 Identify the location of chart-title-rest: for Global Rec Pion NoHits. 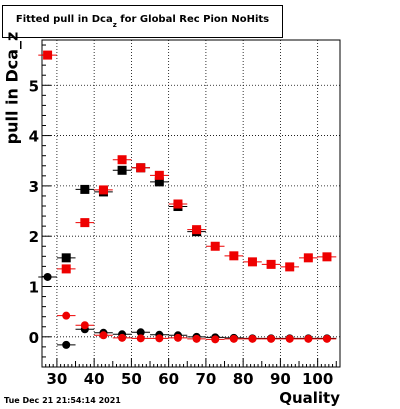
(193, 19).